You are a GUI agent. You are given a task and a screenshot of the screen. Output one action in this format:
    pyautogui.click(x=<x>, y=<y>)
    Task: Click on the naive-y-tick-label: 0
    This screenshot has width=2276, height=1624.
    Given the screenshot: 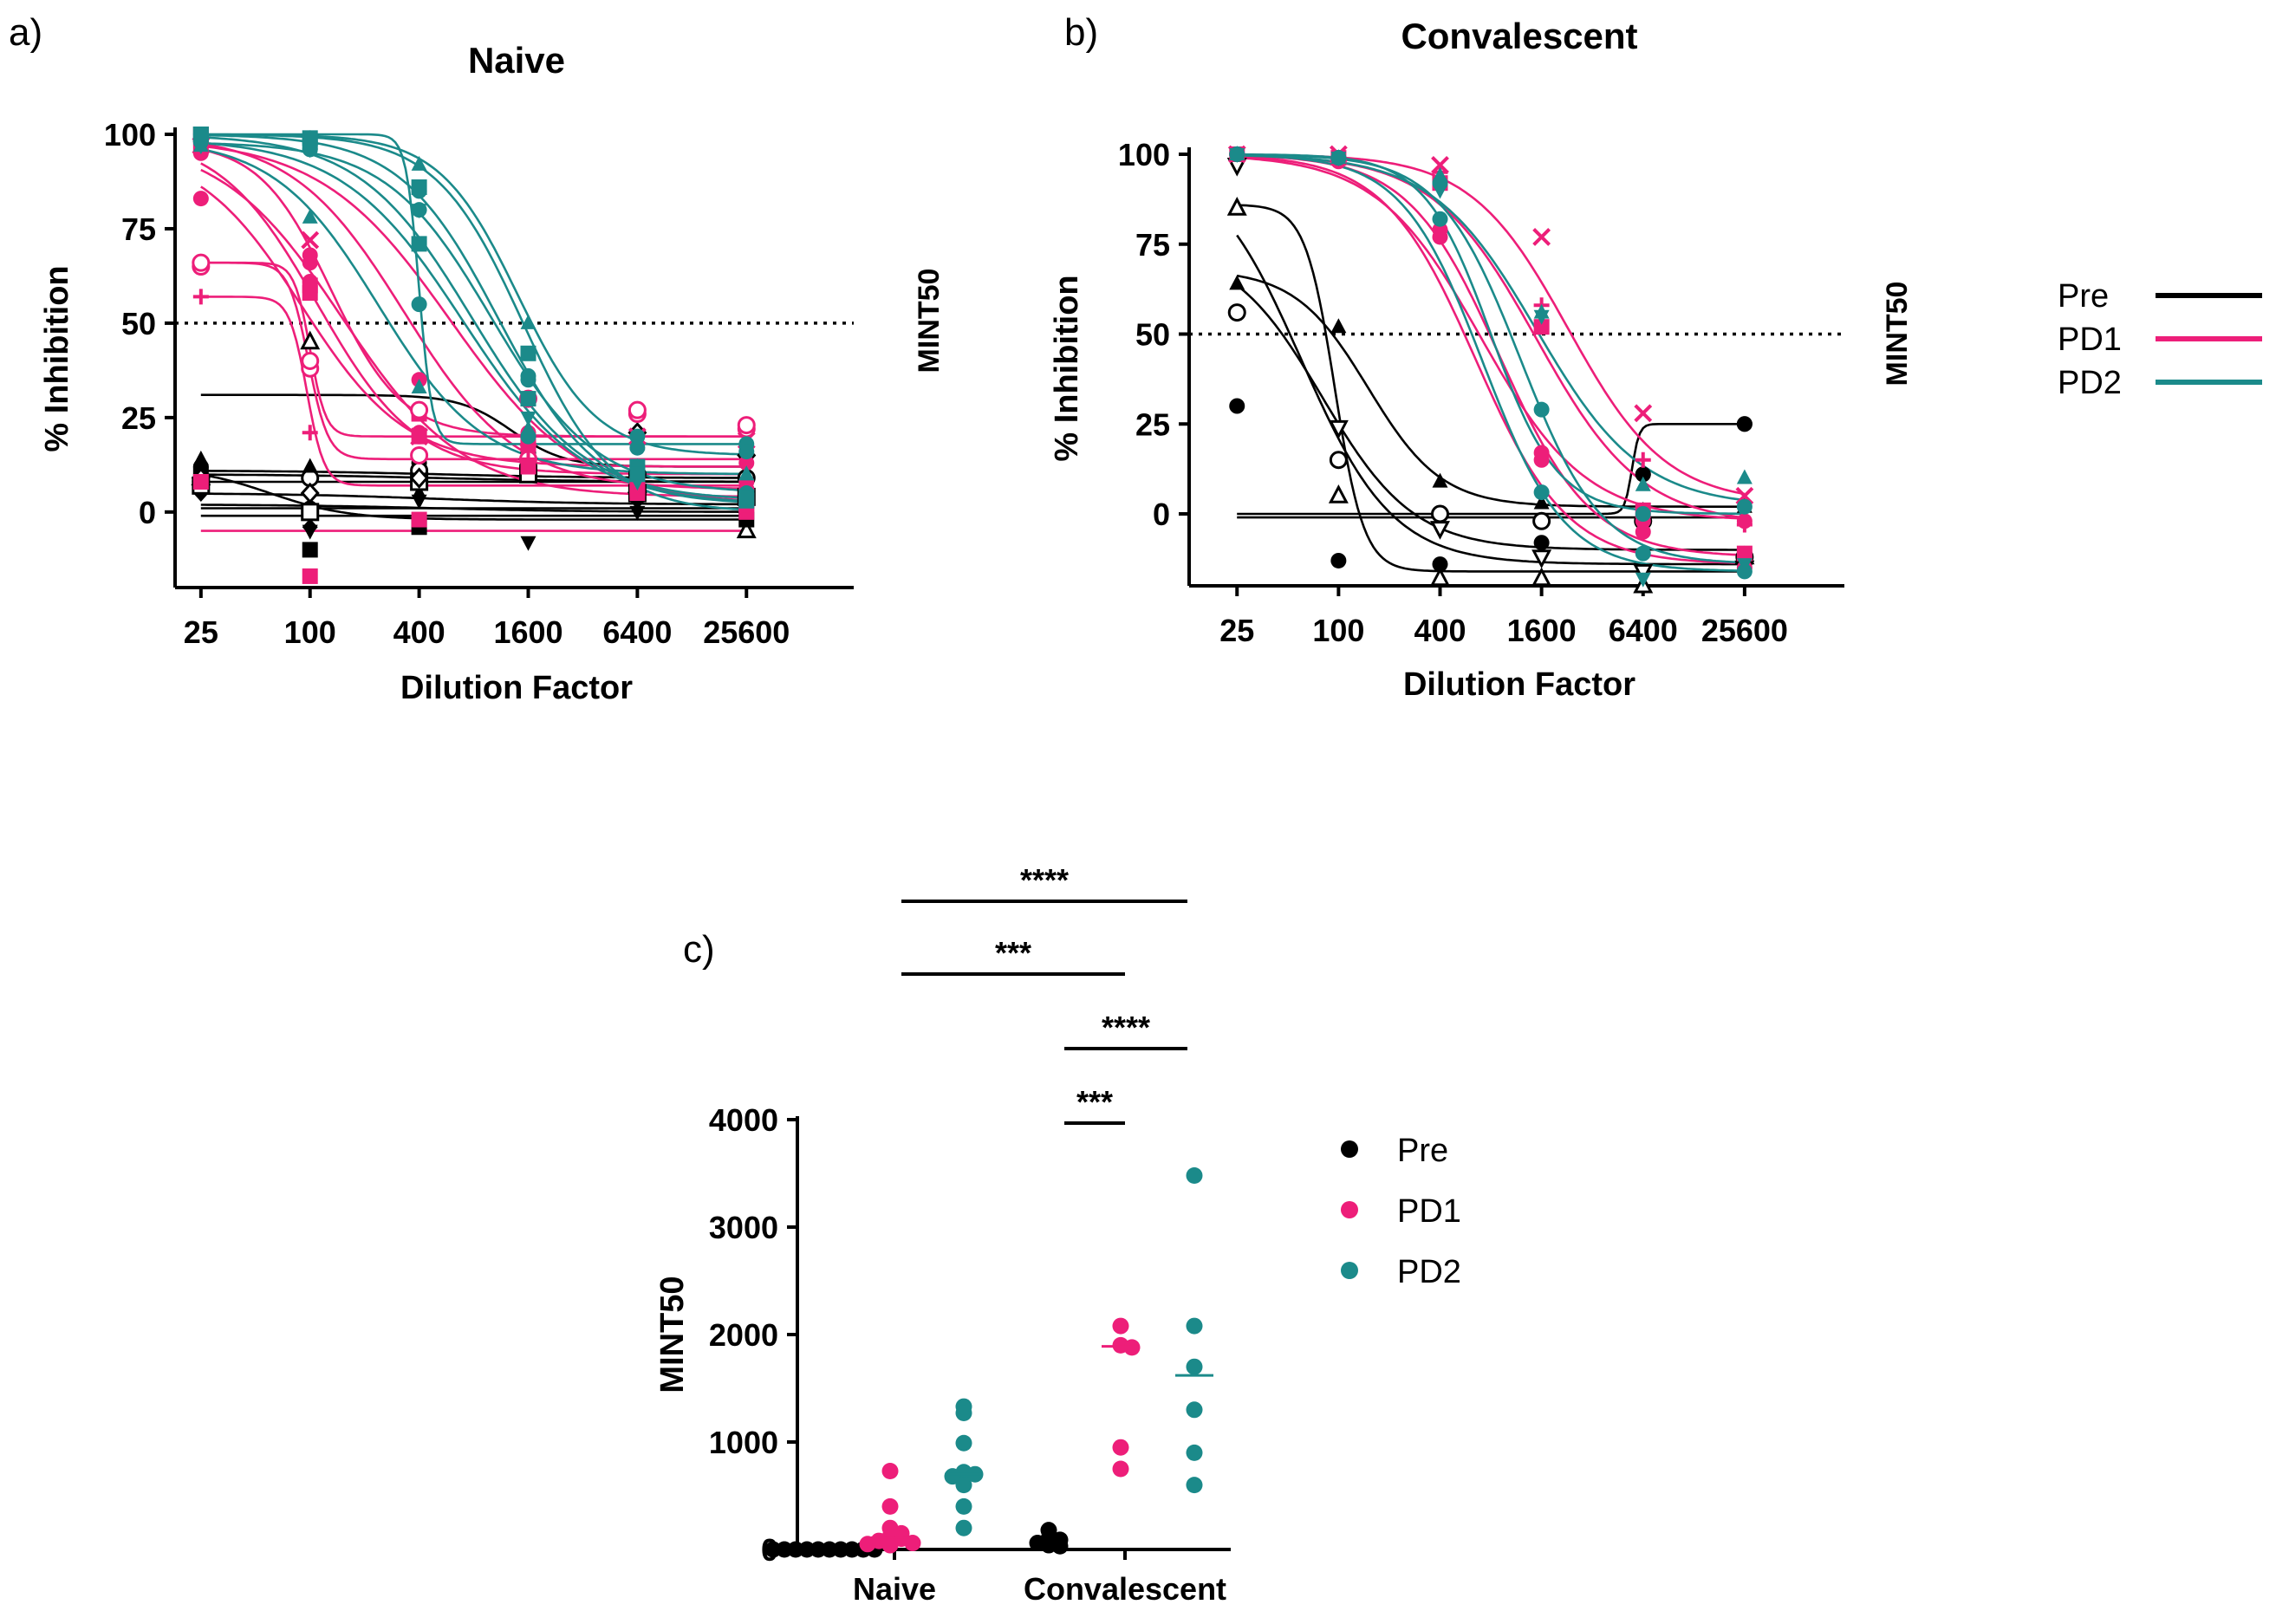 What is the action you would take?
    pyautogui.click(x=147, y=512)
    